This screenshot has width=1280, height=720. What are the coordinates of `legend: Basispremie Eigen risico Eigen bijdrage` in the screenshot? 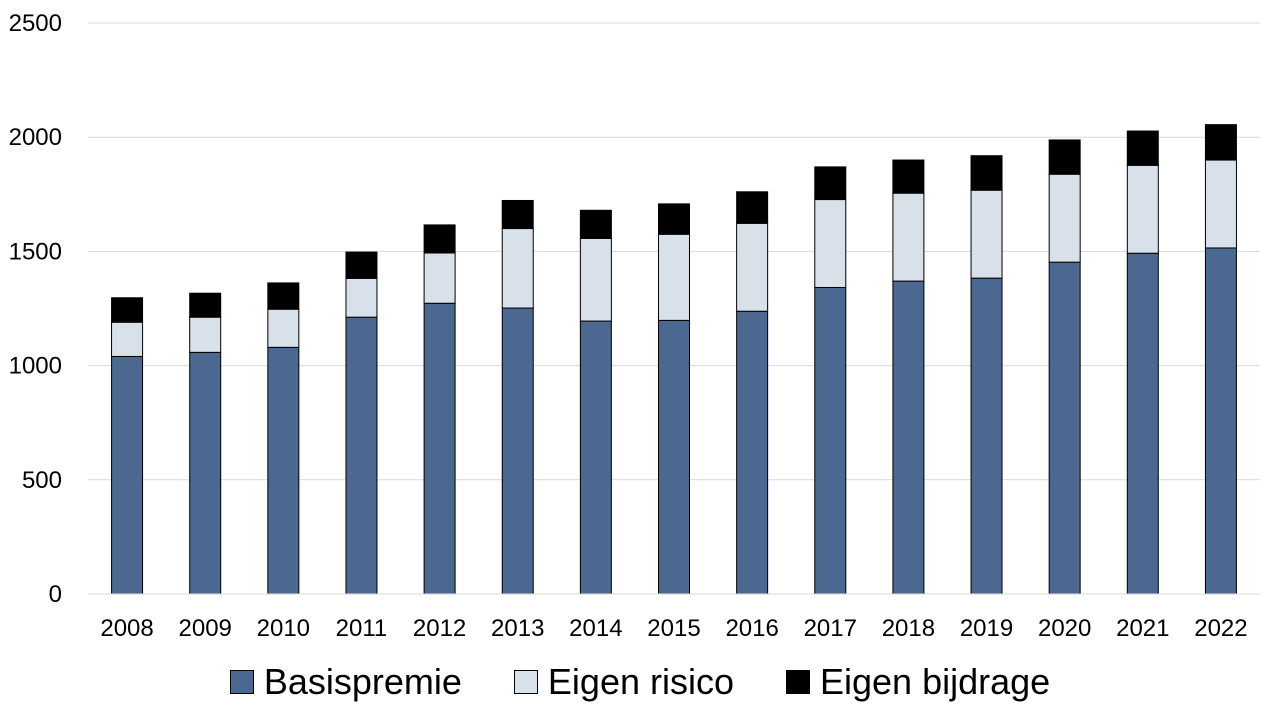 It's located at (640, 682).